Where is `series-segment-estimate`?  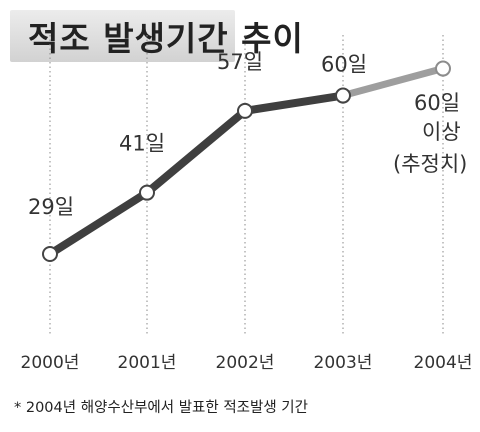
series-segment-estimate is located at coordinates (393, 82).